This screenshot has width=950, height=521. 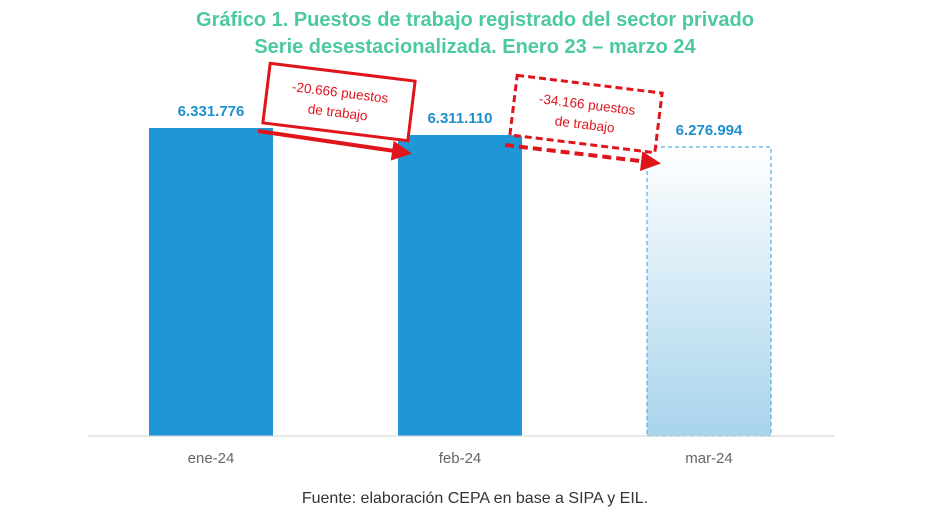 I want to click on bar-value-label: 6.311.110, so click(x=459, y=118).